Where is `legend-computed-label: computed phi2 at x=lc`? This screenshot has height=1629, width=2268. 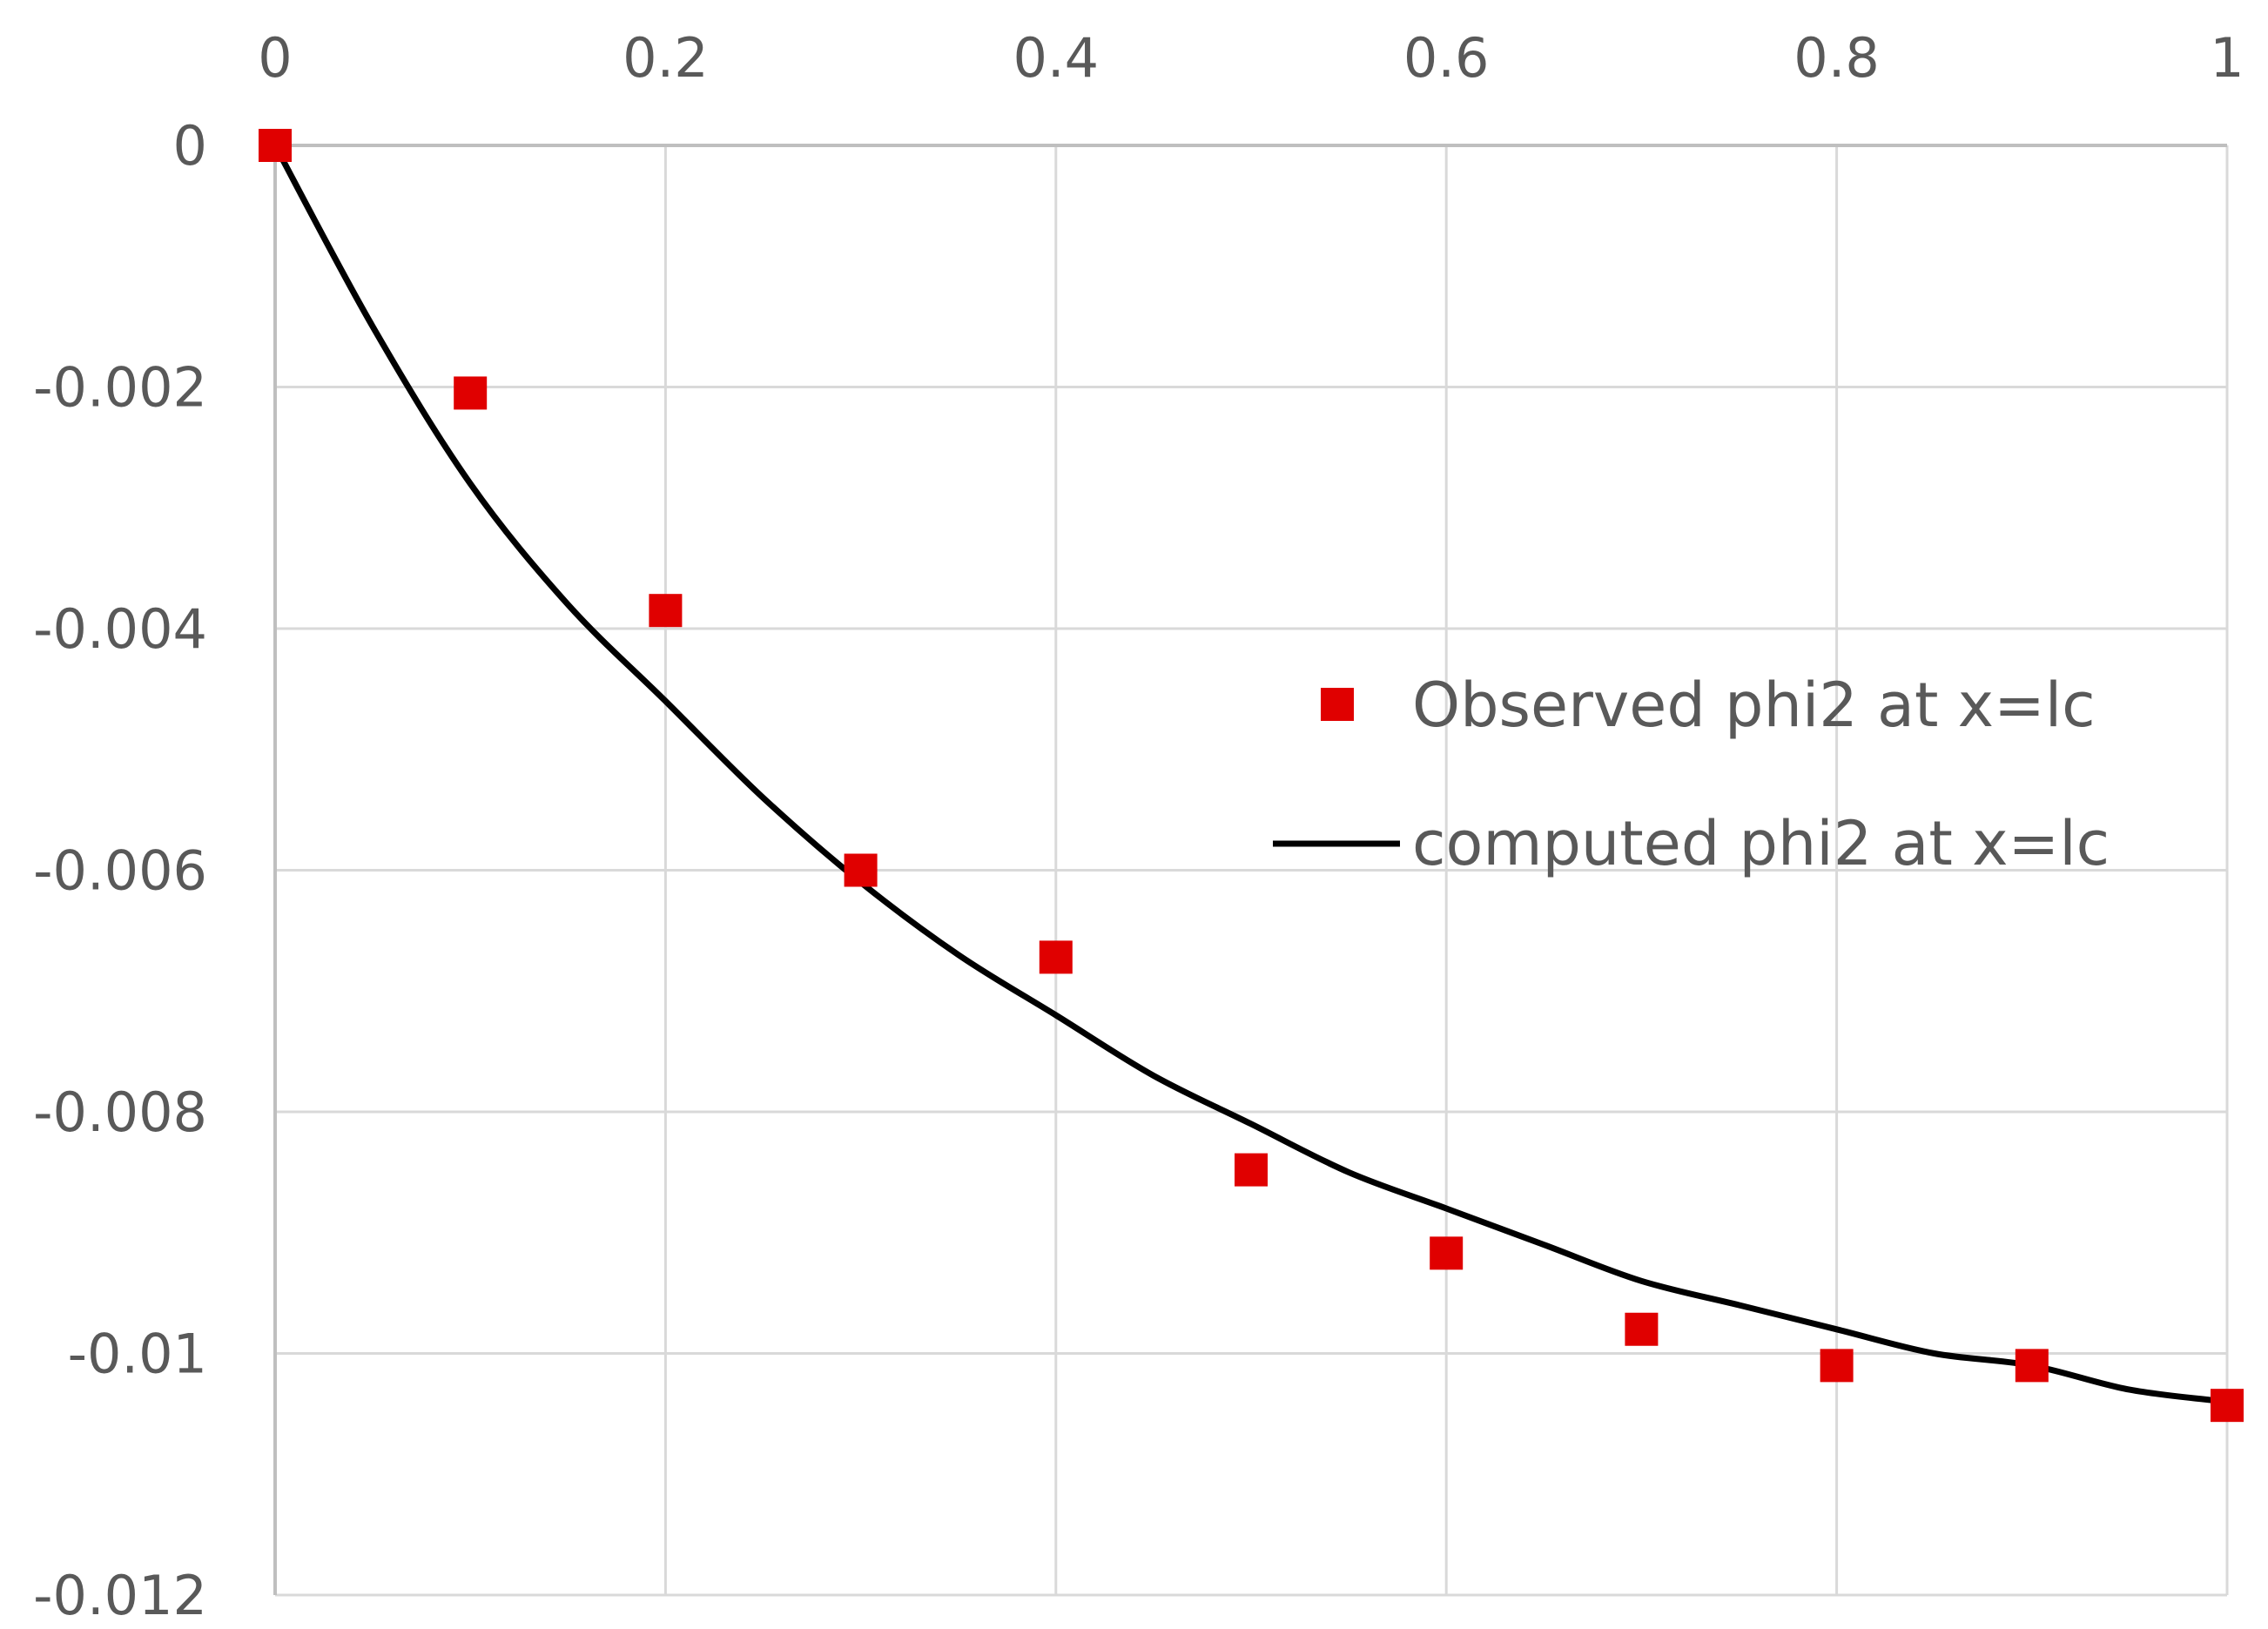
legend-computed-label: computed phi2 at x=lc is located at coordinates (1761, 843).